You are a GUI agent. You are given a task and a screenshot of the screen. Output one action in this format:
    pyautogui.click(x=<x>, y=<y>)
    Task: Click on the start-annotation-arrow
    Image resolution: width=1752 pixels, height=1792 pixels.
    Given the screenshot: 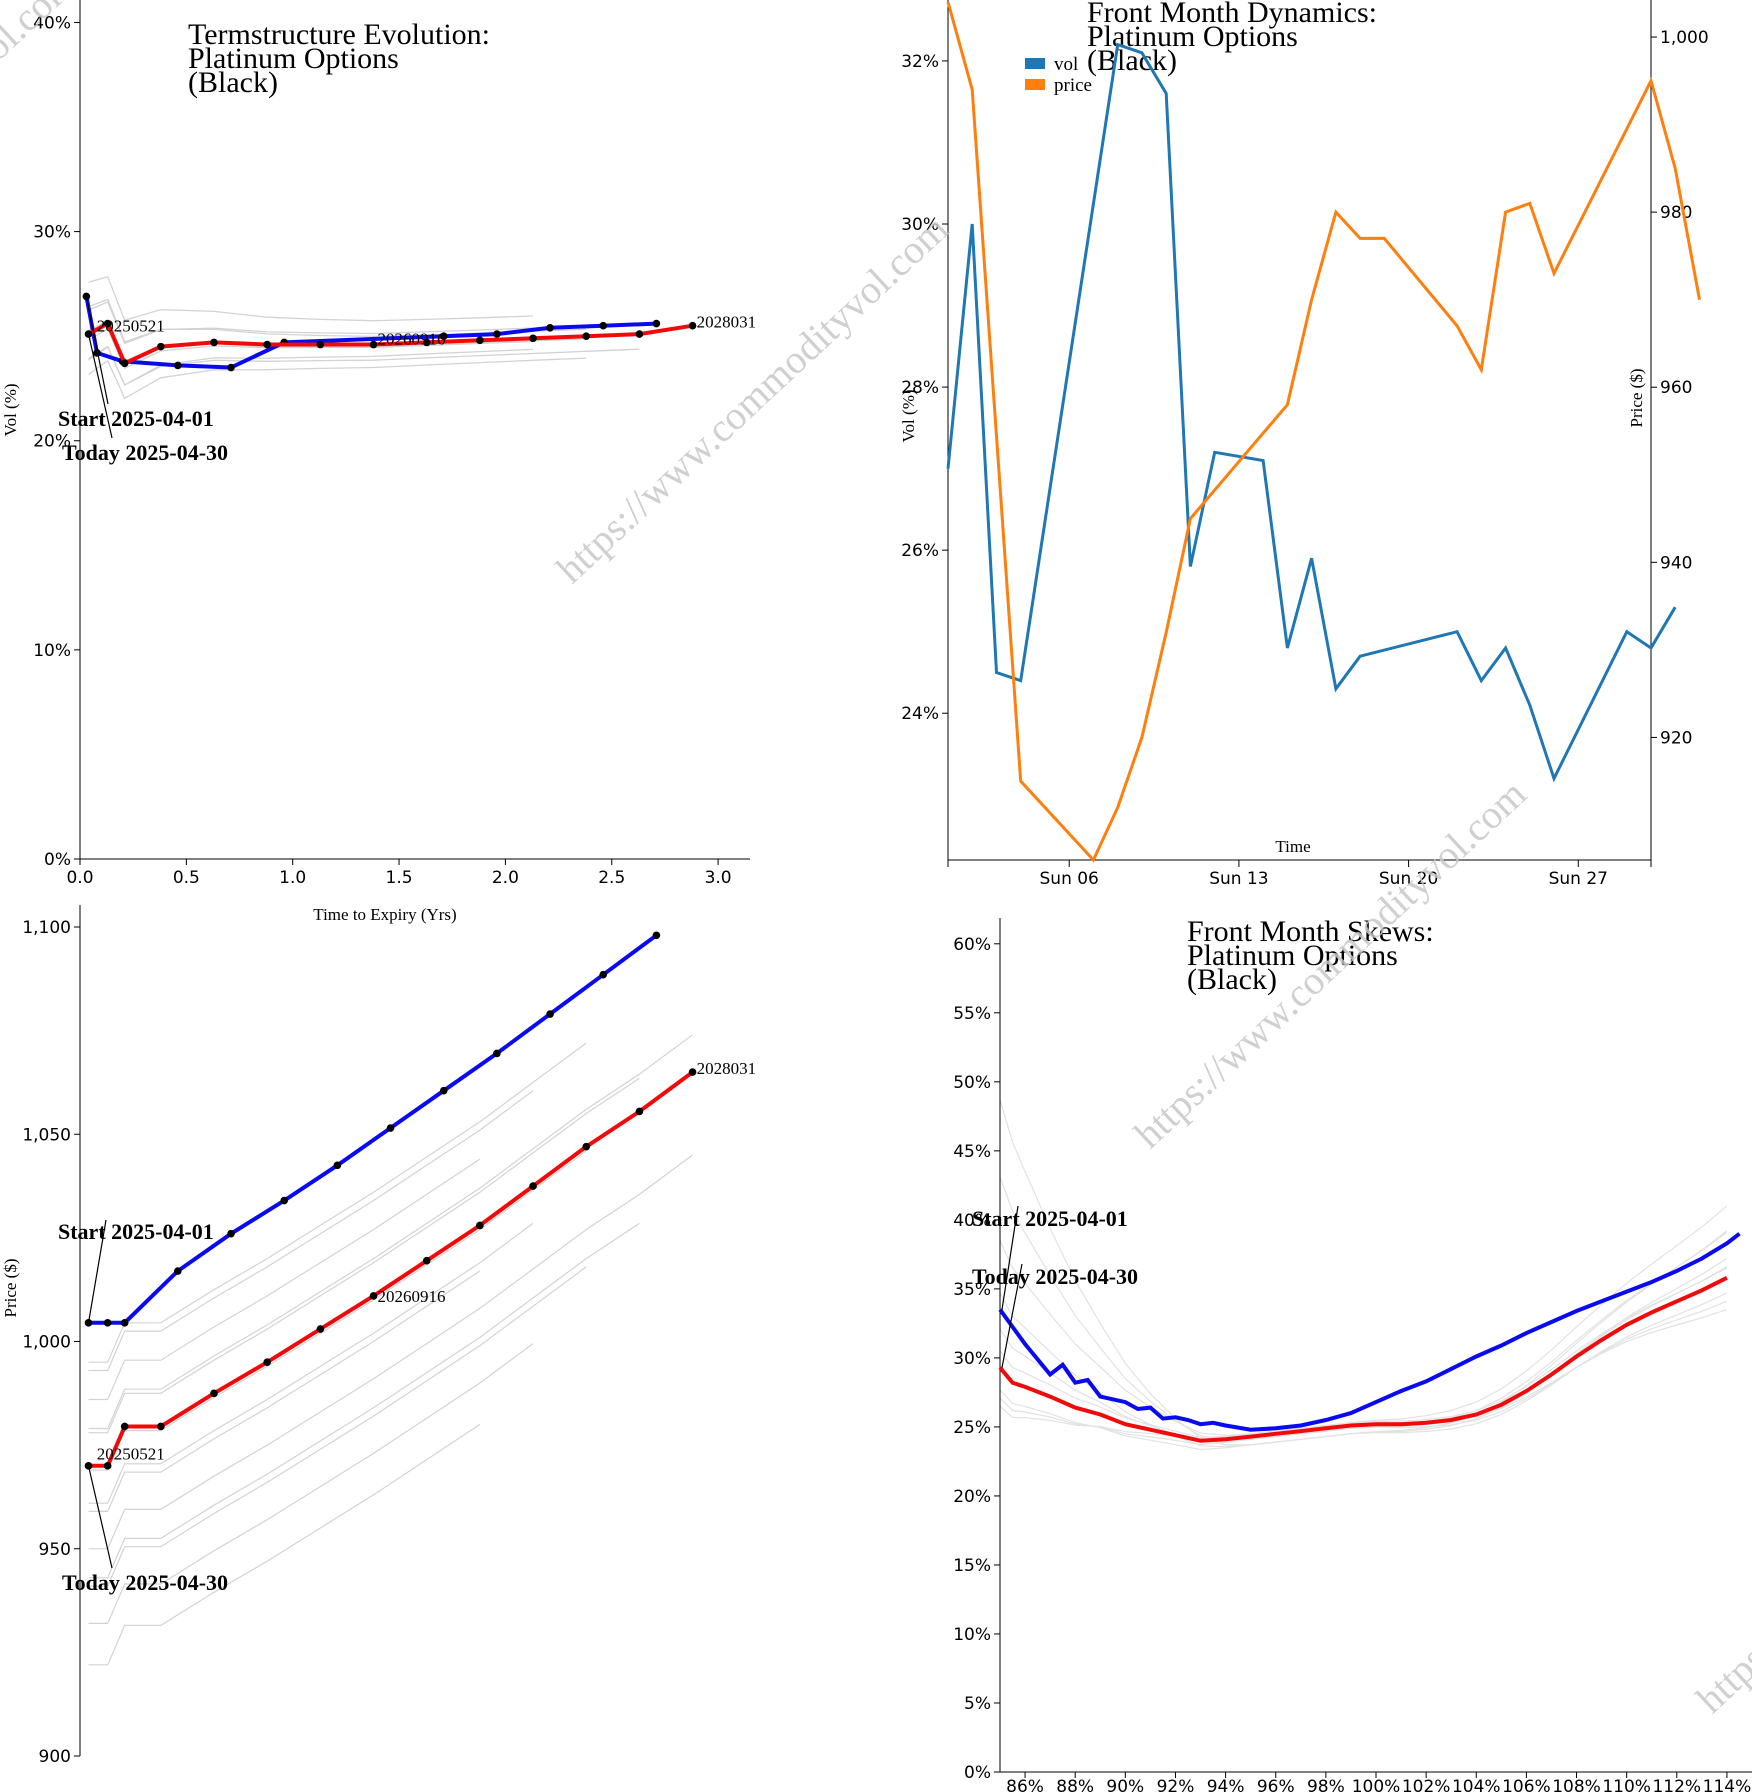 What is the action you would take?
    pyautogui.click(x=1010, y=1257)
    